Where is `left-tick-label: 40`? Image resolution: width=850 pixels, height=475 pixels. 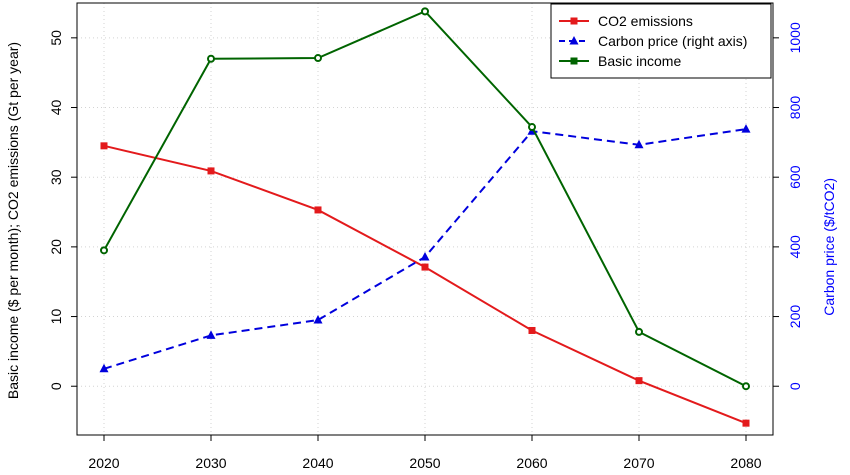 left-tick-label: 40 is located at coordinates (56, 108).